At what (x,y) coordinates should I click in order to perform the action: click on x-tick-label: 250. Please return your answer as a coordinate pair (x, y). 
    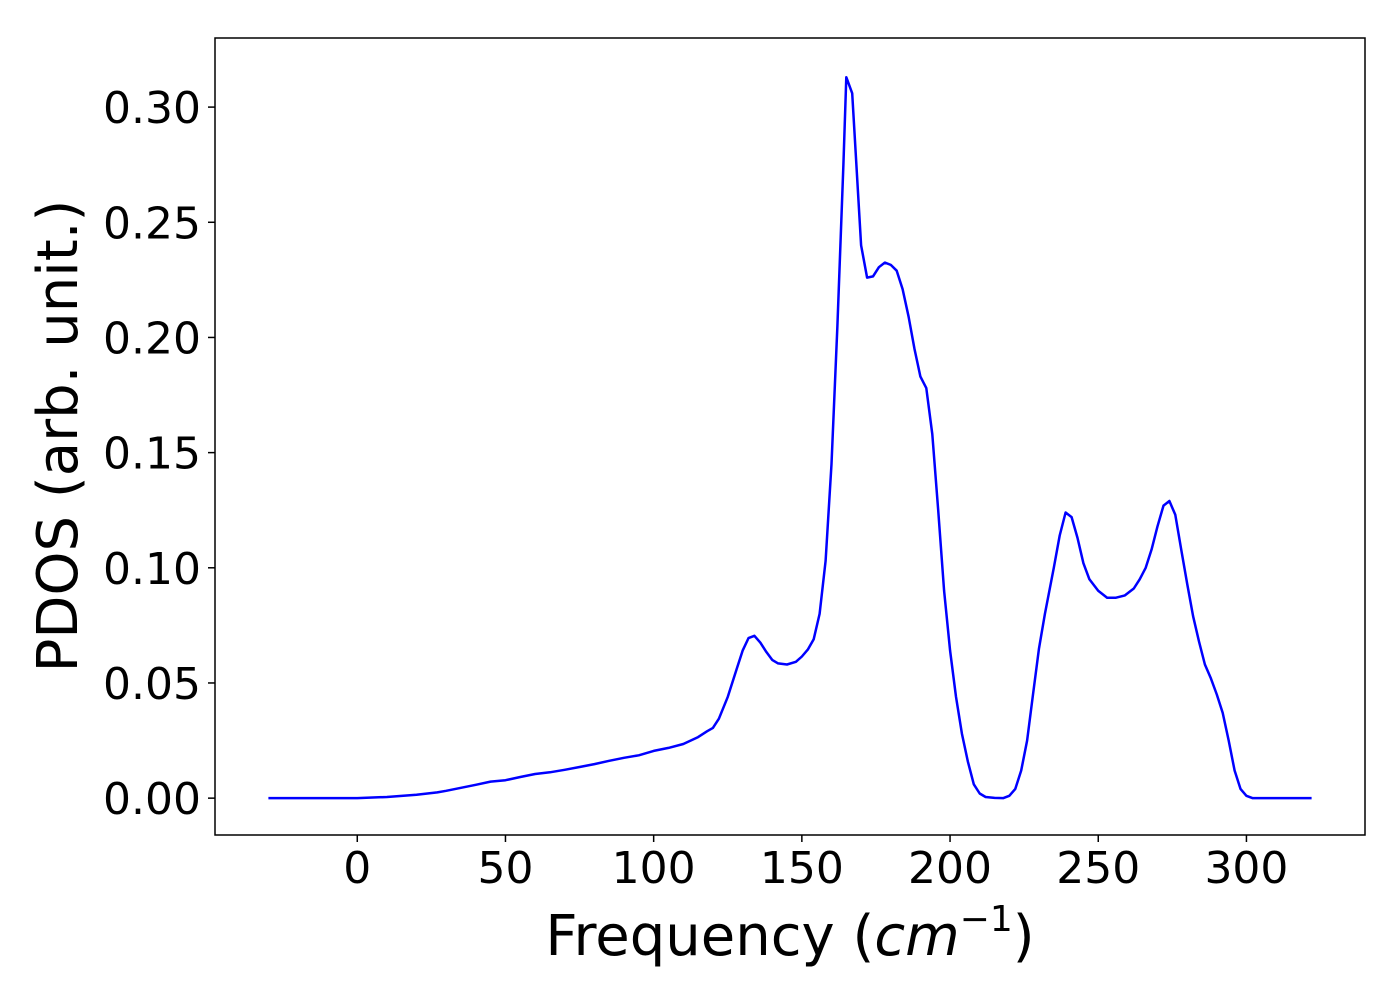
    Looking at the image, I should click on (1098, 868).